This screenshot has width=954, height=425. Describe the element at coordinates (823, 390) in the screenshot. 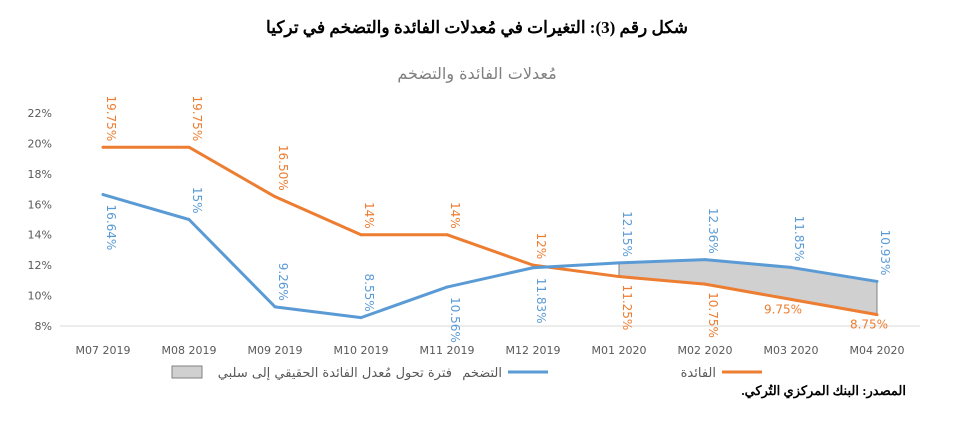

I see `source-note: المصدر: البنك المركزي التُركي.` at that location.